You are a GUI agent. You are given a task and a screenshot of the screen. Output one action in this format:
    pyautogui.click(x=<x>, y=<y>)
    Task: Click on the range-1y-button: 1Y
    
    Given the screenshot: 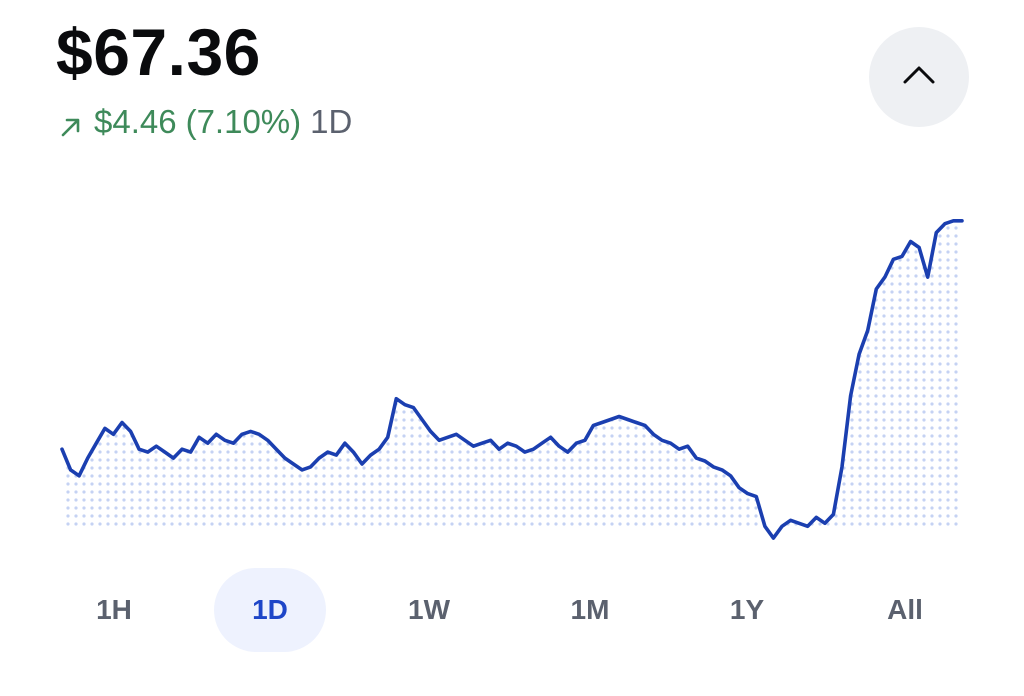 What is the action you would take?
    pyautogui.click(x=747, y=610)
    